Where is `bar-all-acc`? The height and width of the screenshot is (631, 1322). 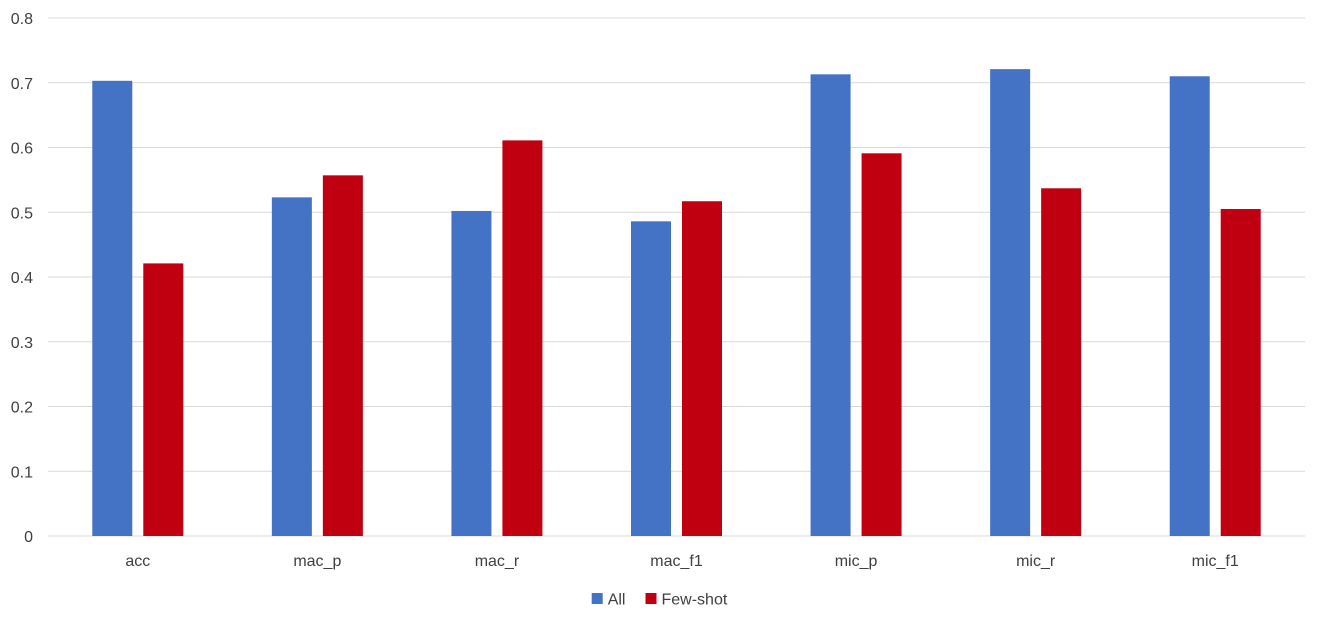
bar-all-acc is located at coordinates (112, 308).